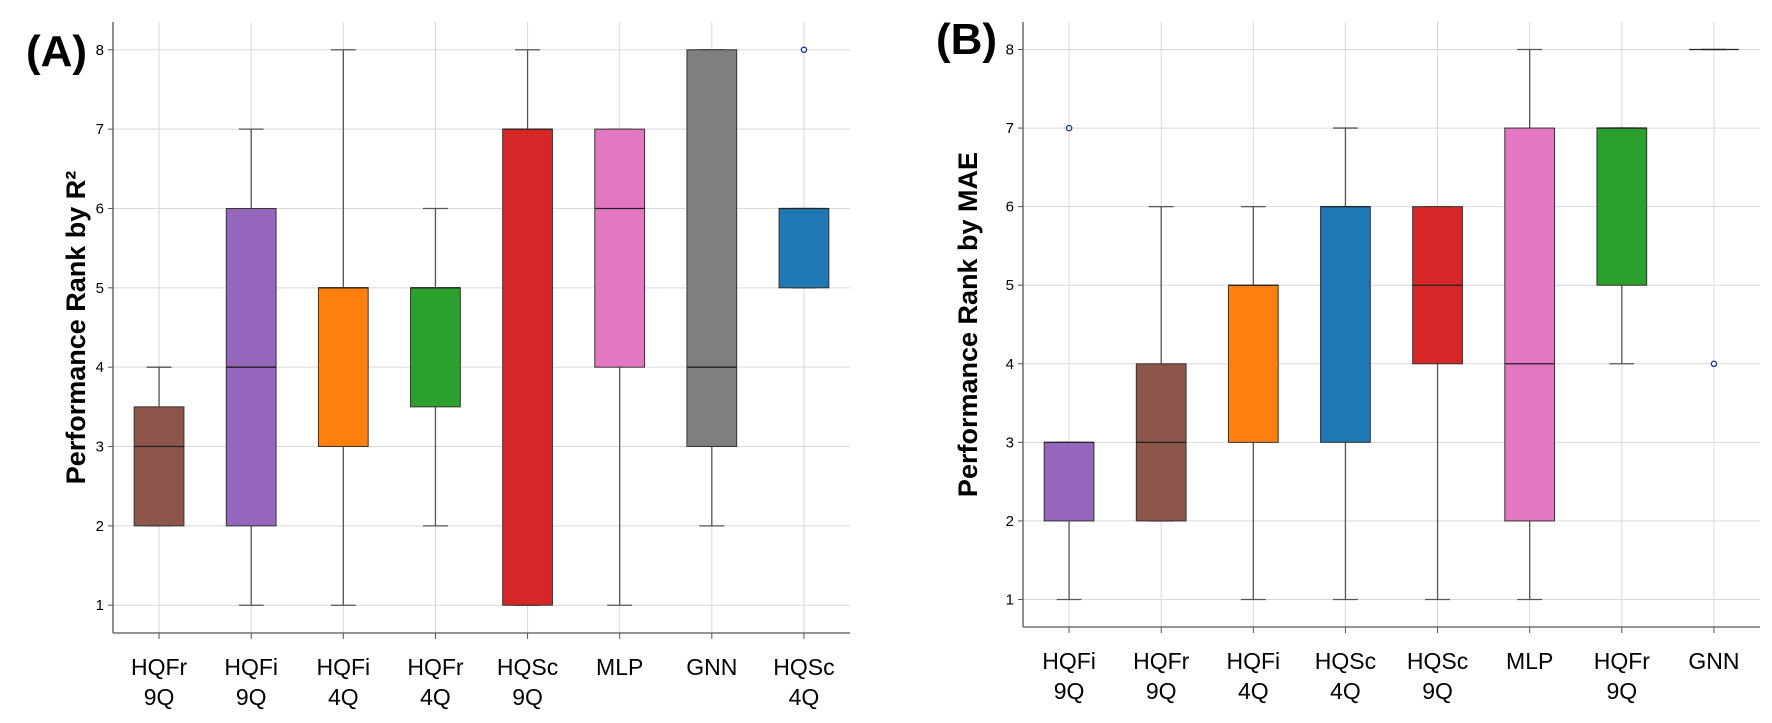  Describe the element at coordinates (435, 347) in the screenshot. I see `box-hqfr-4q` at that location.